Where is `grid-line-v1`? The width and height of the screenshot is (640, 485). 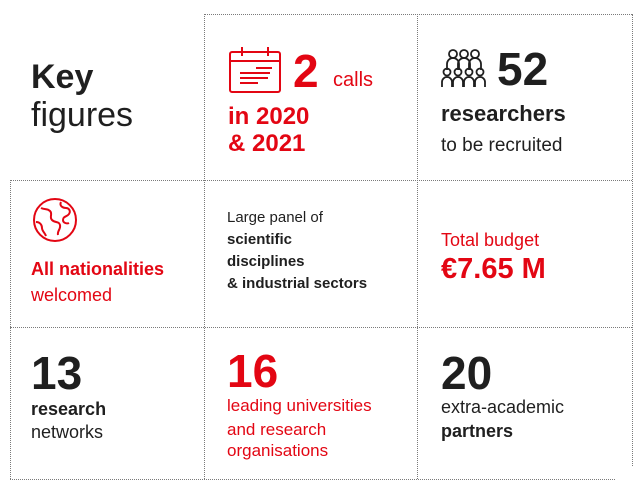
grid-line-v1 is located at coordinates (204, 246).